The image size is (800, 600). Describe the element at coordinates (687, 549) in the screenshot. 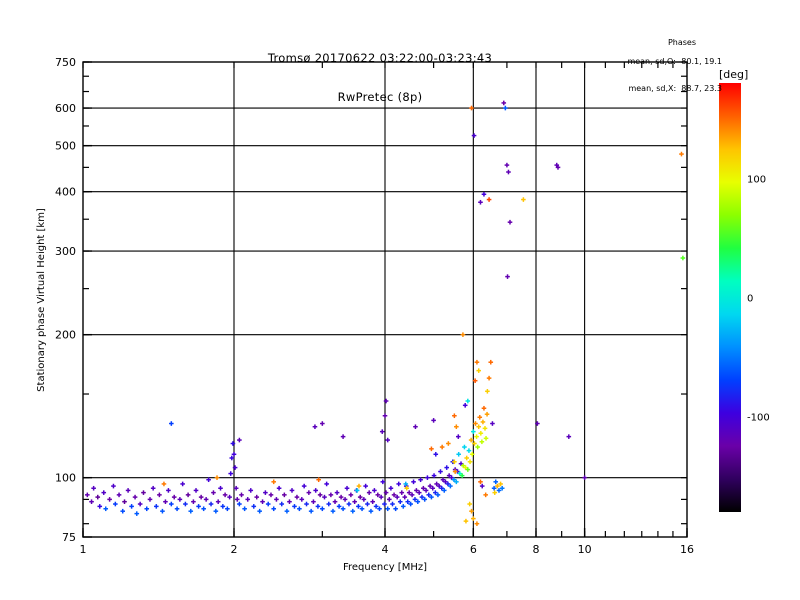

I see `x-tick-label: 16` at that location.